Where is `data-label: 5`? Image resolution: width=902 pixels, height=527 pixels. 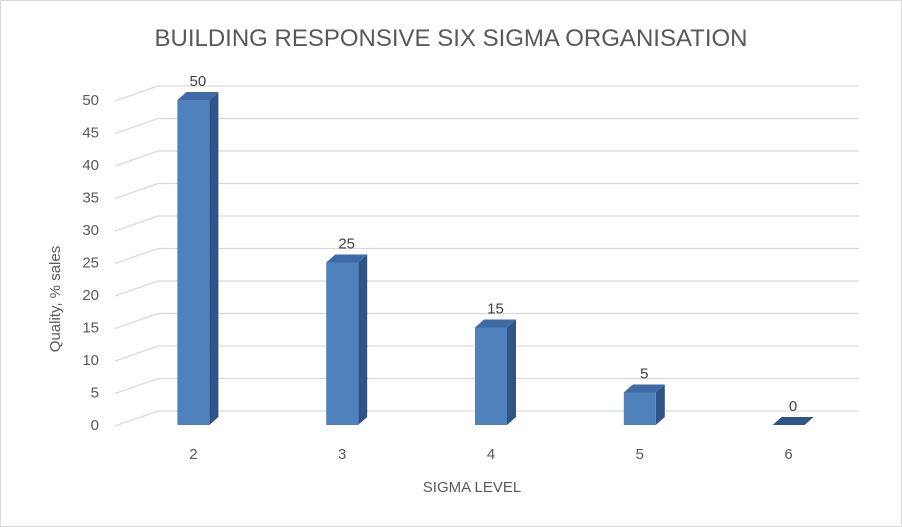
data-label: 5 is located at coordinates (644, 374).